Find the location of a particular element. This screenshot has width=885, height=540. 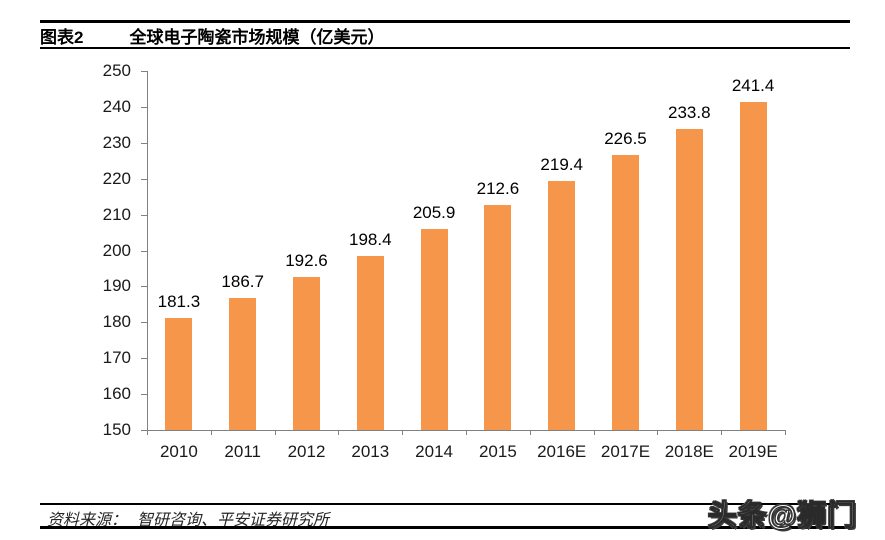

x-tick-label: 2010 is located at coordinates (178, 451).